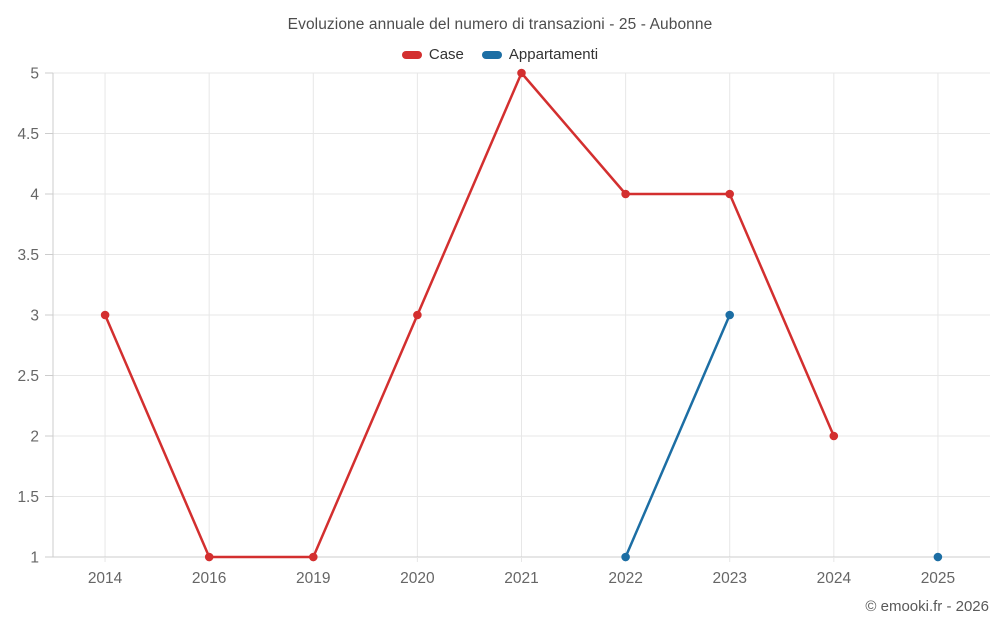 This screenshot has width=1000, height=625. What do you see at coordinates (927, 606) in the screenshot?
I see `chart-footer-credit: © emooki.fr - 2026` at bounding box center [927, 606].